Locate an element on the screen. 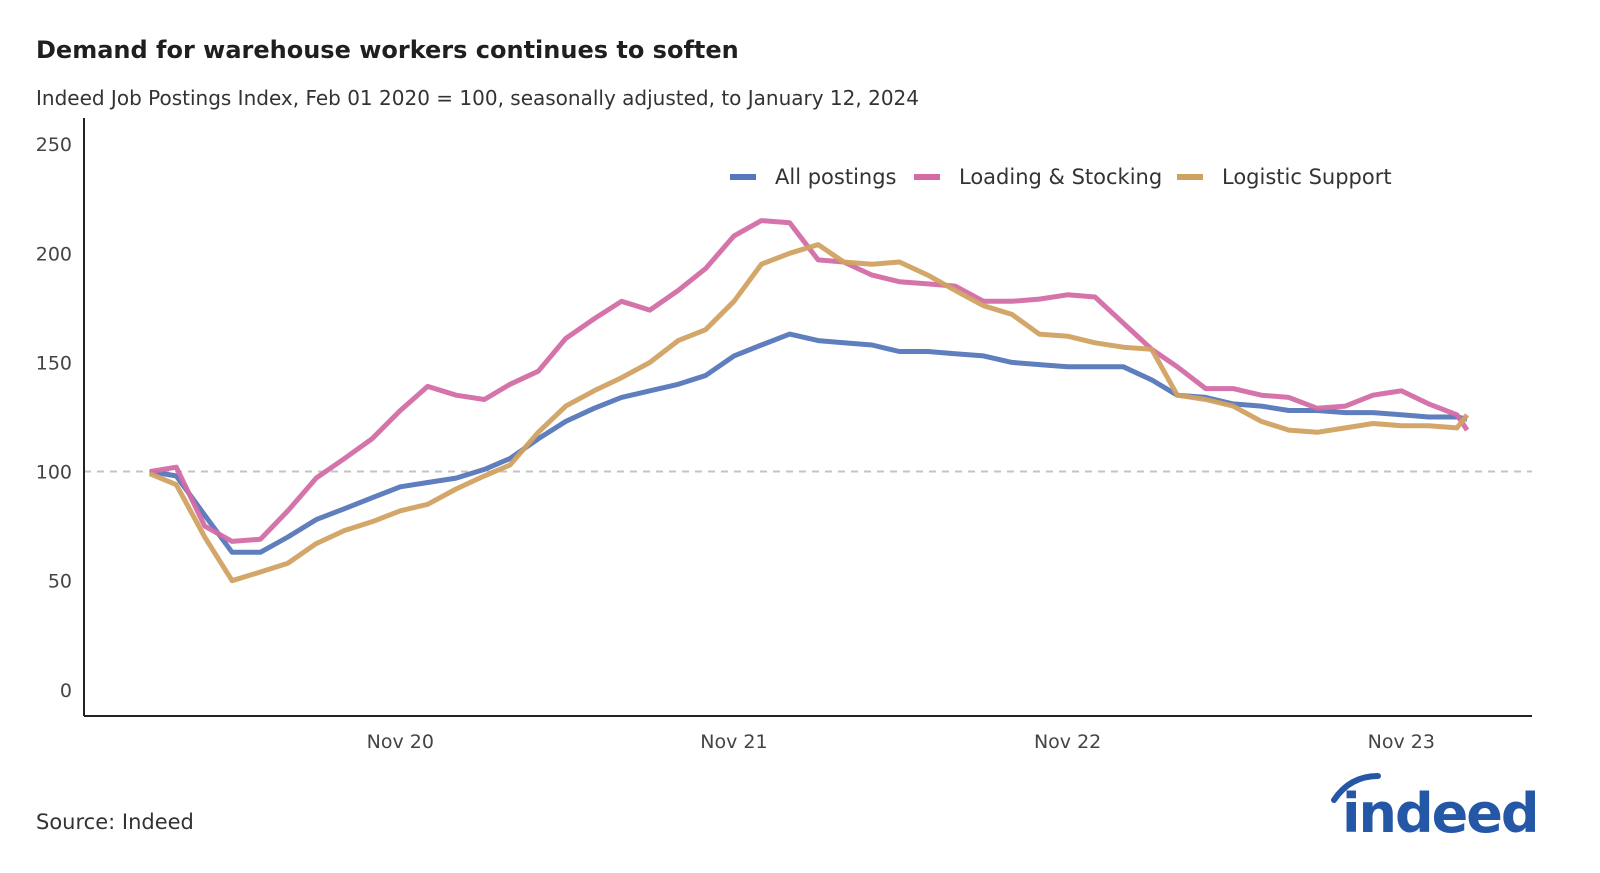 The width and height of the screenshot is (1600, 873). y-tick-label: 250 is located at coordinates (54, 145).